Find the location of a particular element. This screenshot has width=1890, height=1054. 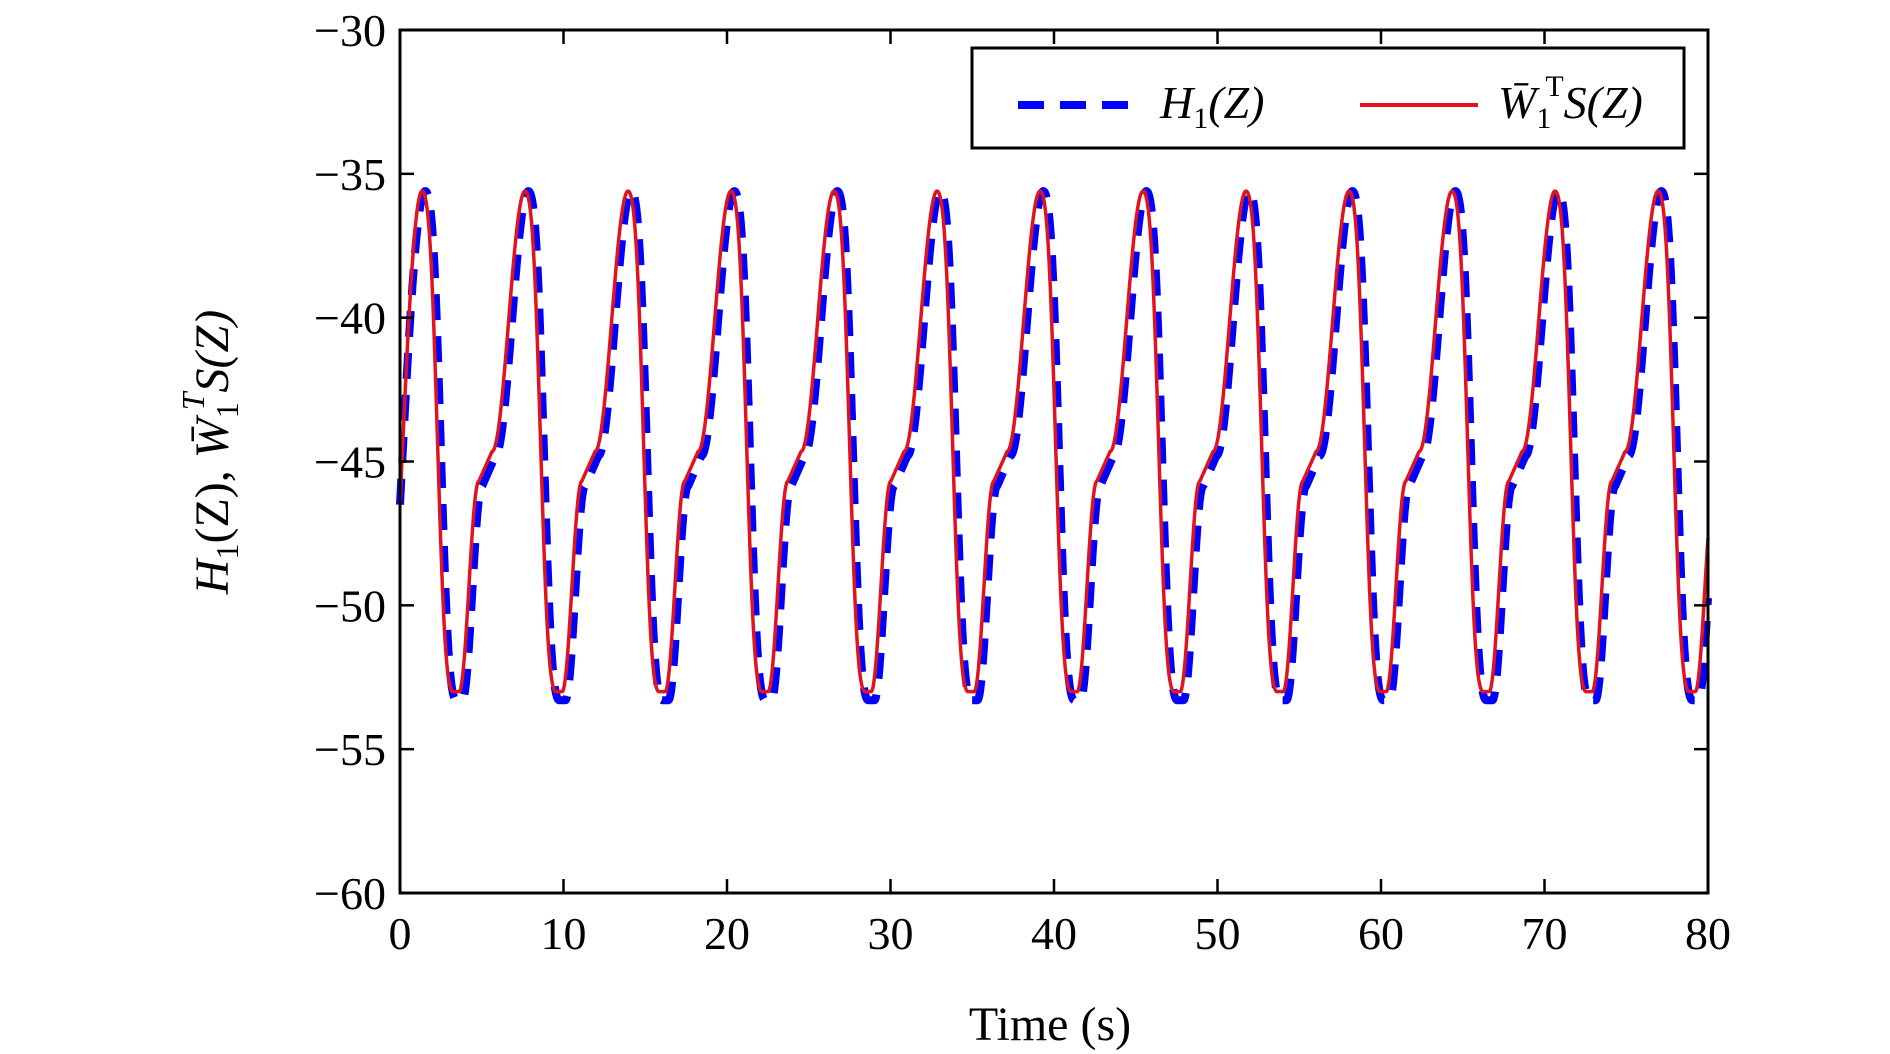

legend: H1(Z) W̄1TS(Z) is located at coordinates (1328, 98).